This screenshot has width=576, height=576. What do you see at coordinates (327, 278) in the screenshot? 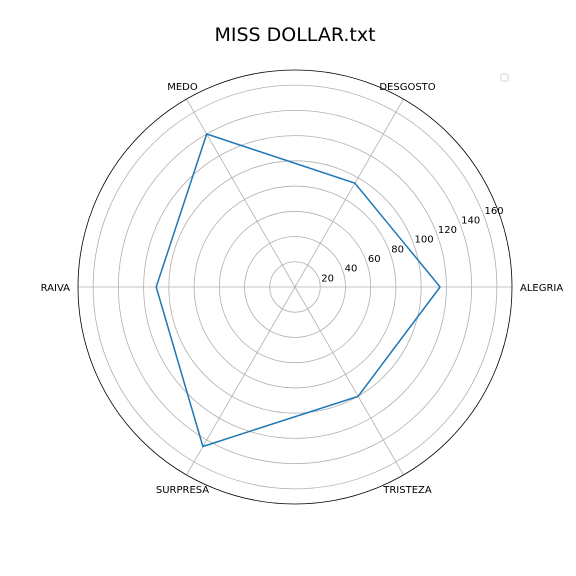
I see `tick-label-20: 20` at bounding box center [327, 278].